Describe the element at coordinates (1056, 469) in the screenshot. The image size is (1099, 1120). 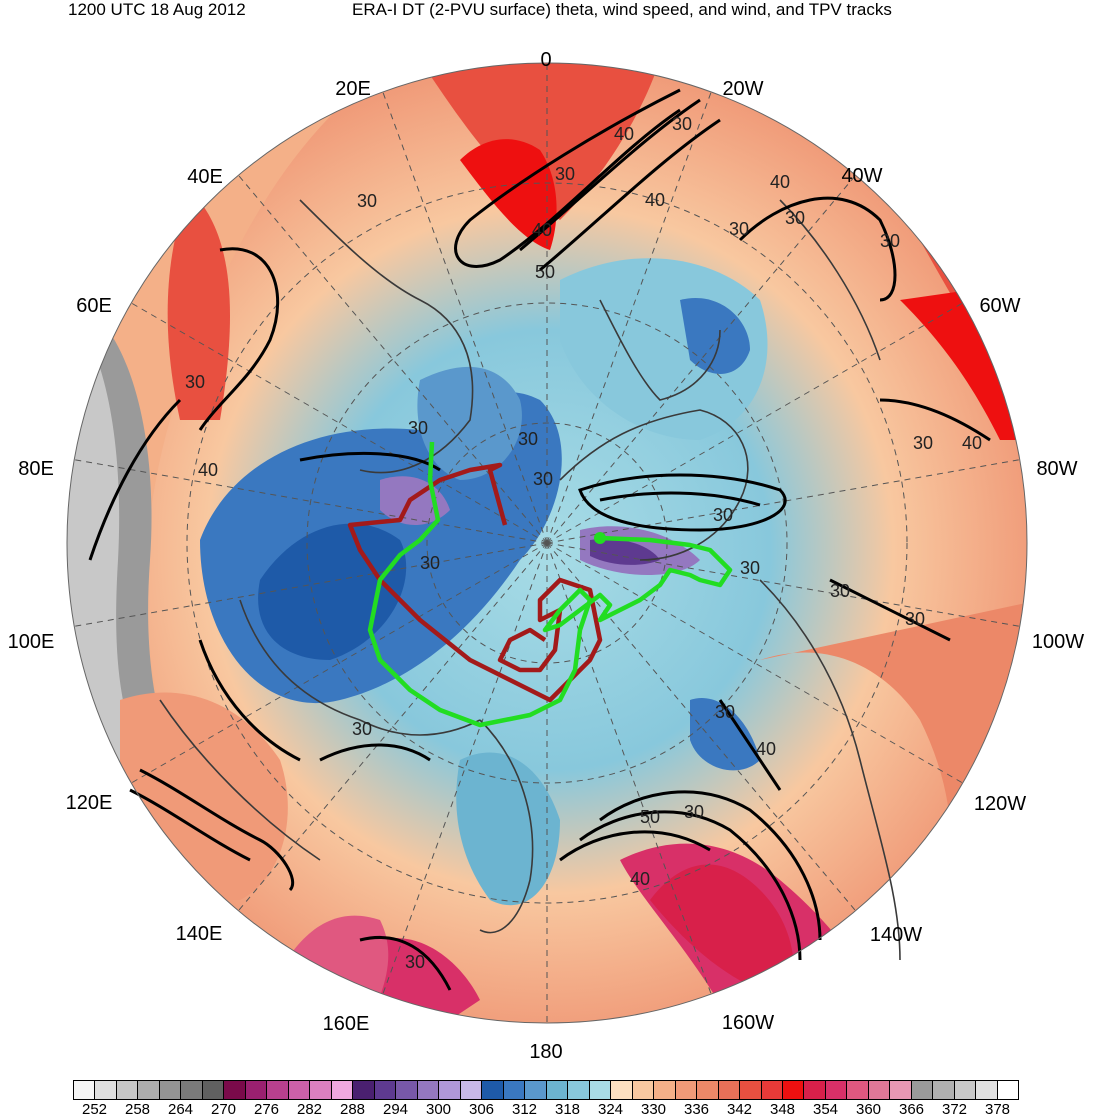
I see `lon-label-80w: 80W` at that location.